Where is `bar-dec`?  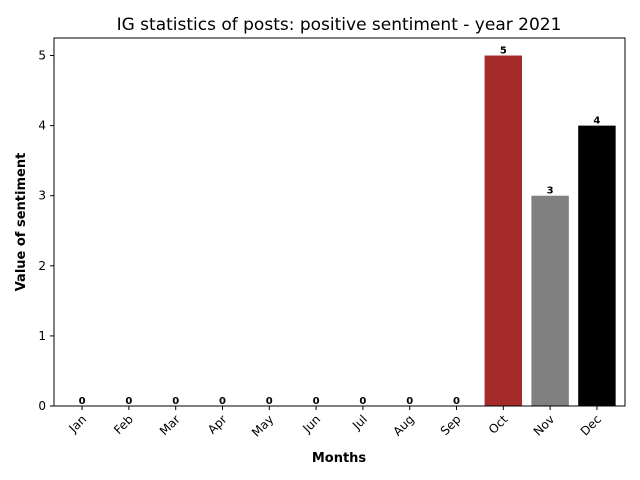
bar-dec is located at coordinates (597, 265).